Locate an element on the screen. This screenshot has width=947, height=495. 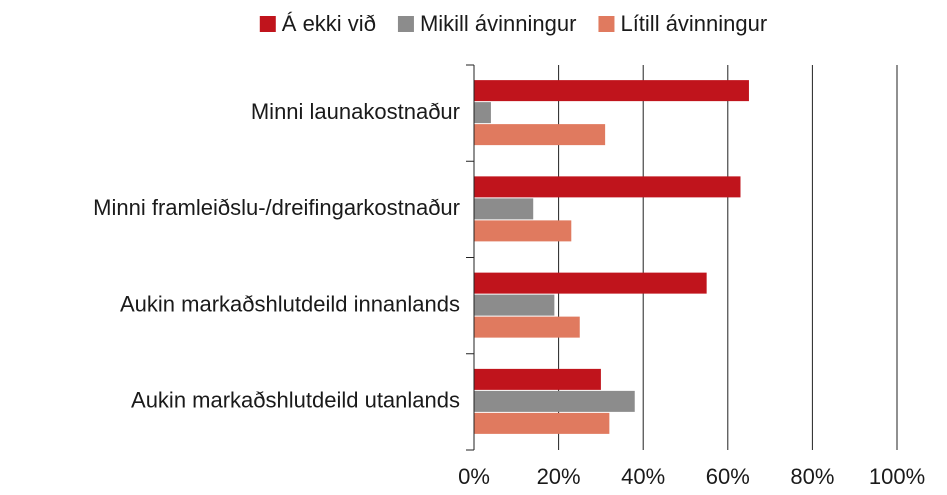
y-tick-label: Minni launakostnaður is located at coordinates (355, 111).